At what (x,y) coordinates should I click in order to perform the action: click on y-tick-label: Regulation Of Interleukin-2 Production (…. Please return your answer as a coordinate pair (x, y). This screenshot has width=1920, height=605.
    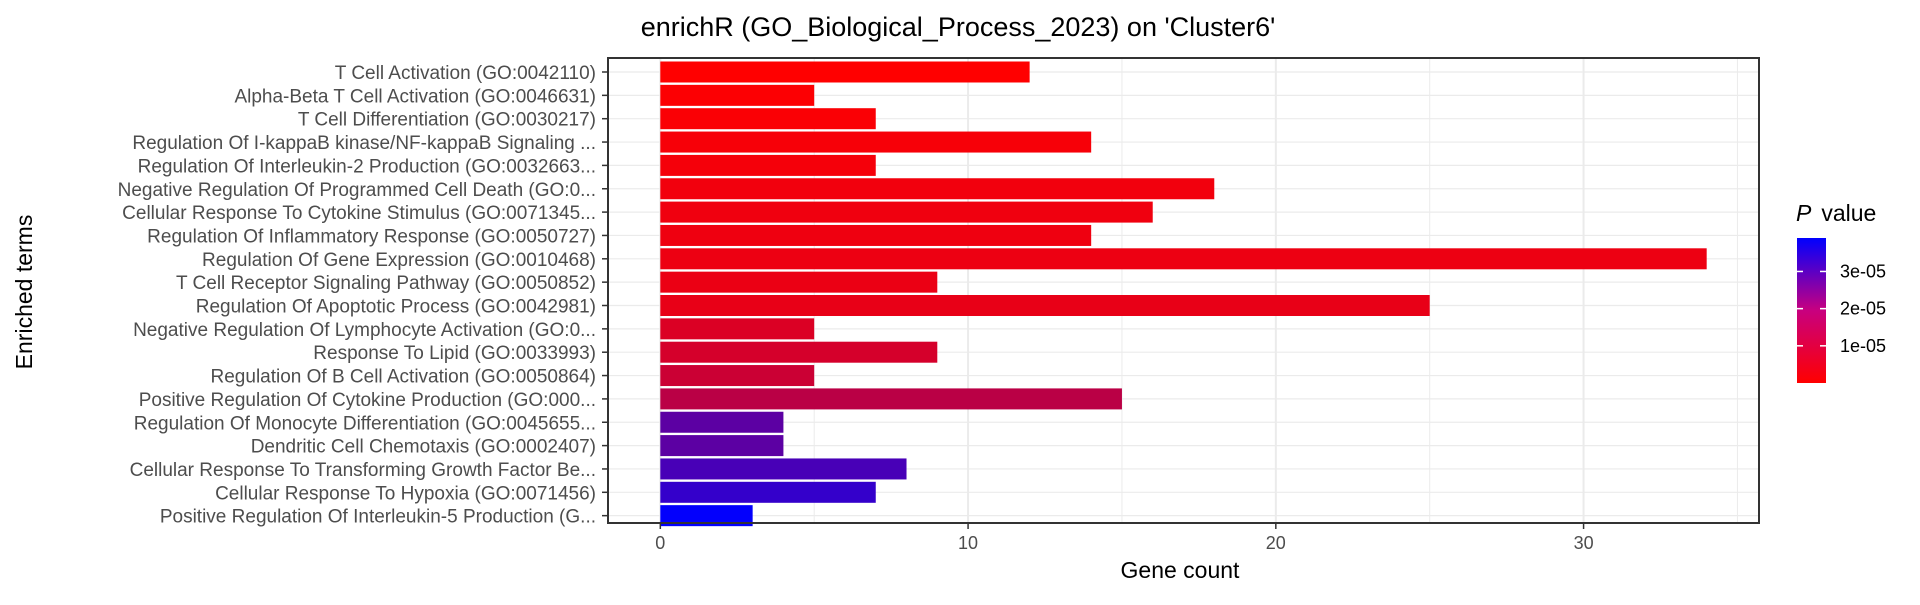
    Looking at the image, I should click on (367, 166).